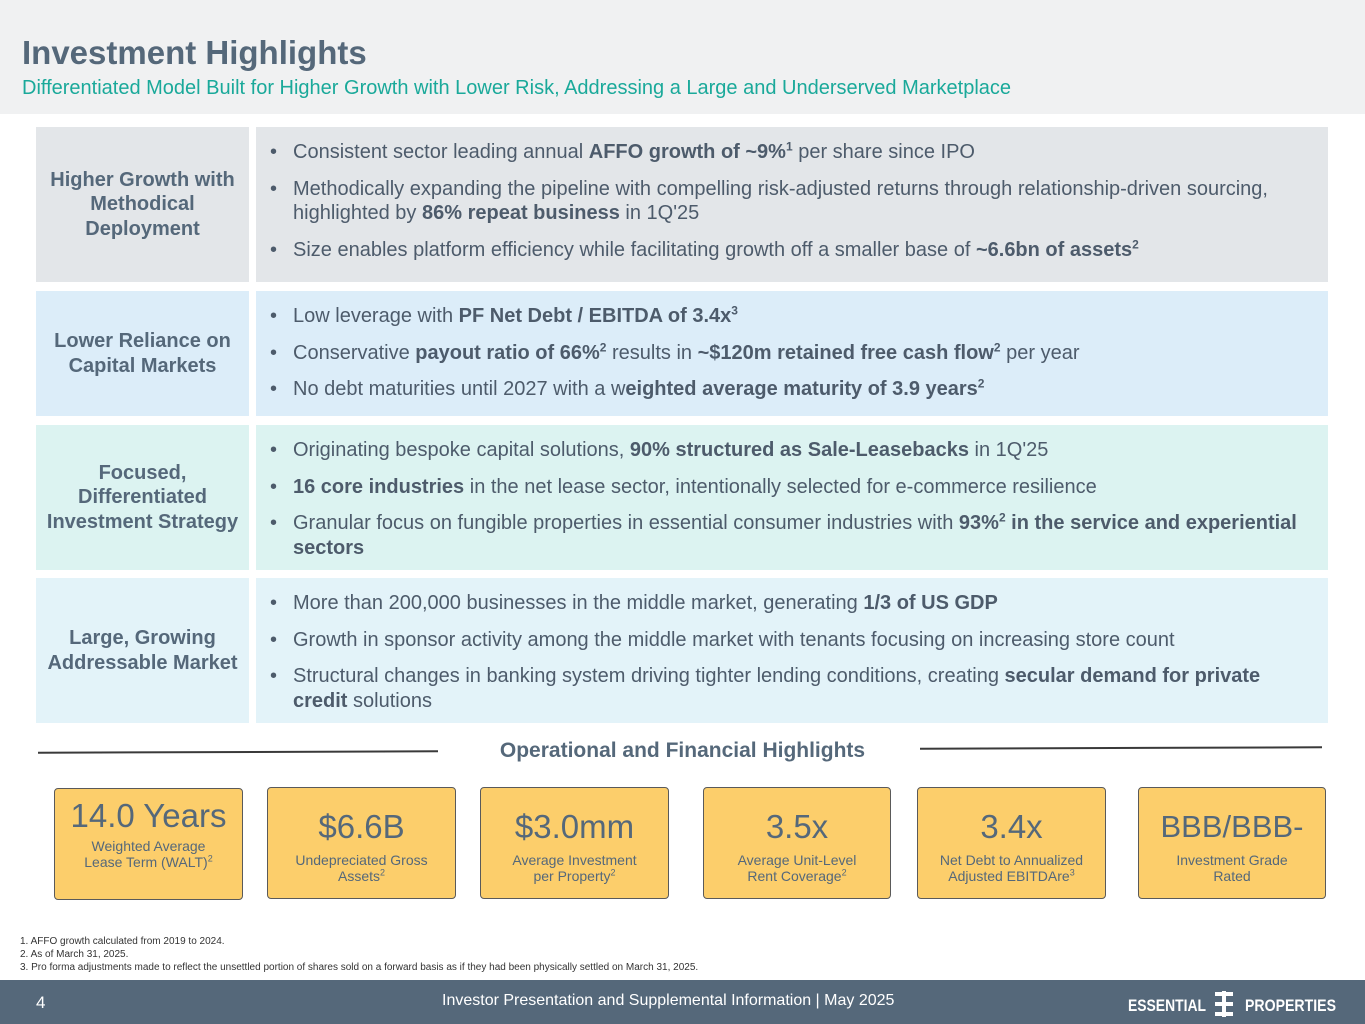 The image size is (1365, 1024). Describe the element at coordinates (142, 650) in the screenshot. I see `row-label-market: Large, Growing Addressable Market` at that location.